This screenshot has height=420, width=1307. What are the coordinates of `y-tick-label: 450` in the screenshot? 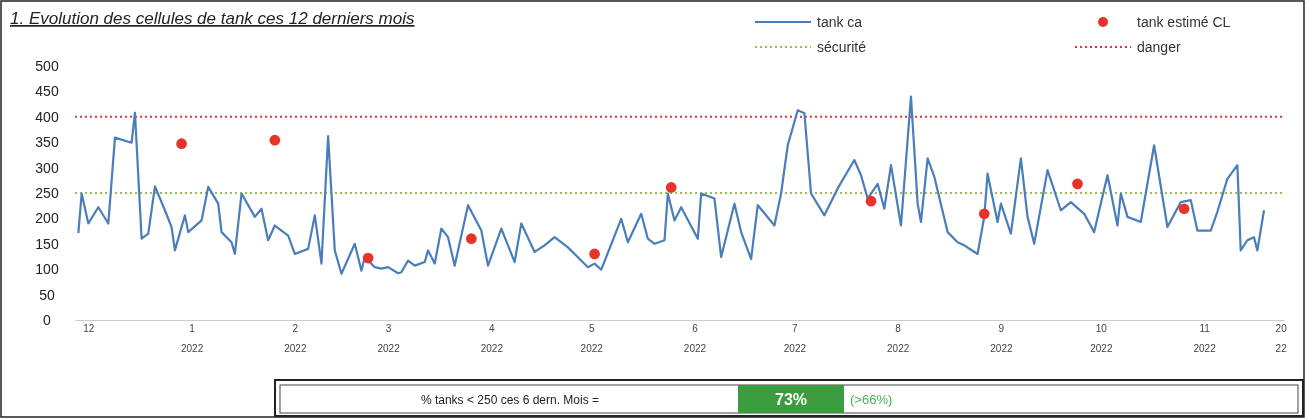 It's located at (47, 91).